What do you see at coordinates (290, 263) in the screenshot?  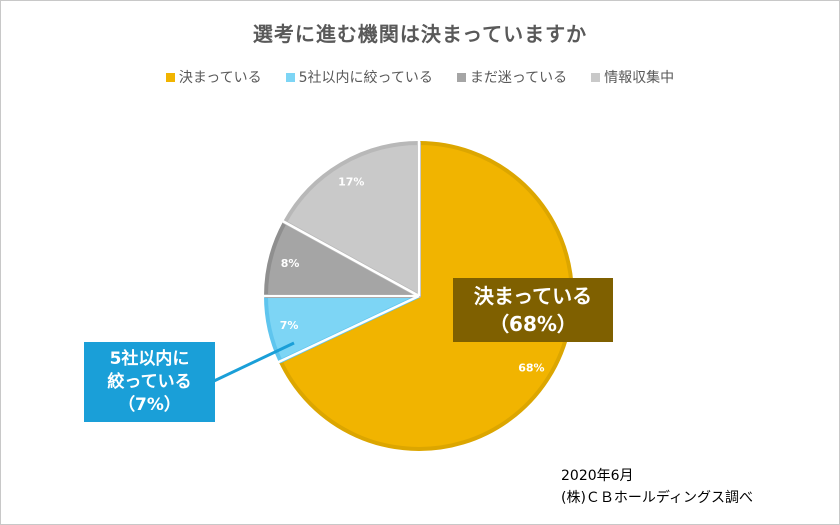 I see `data-label-undecided: 8%` at bounding box center [290, 263].